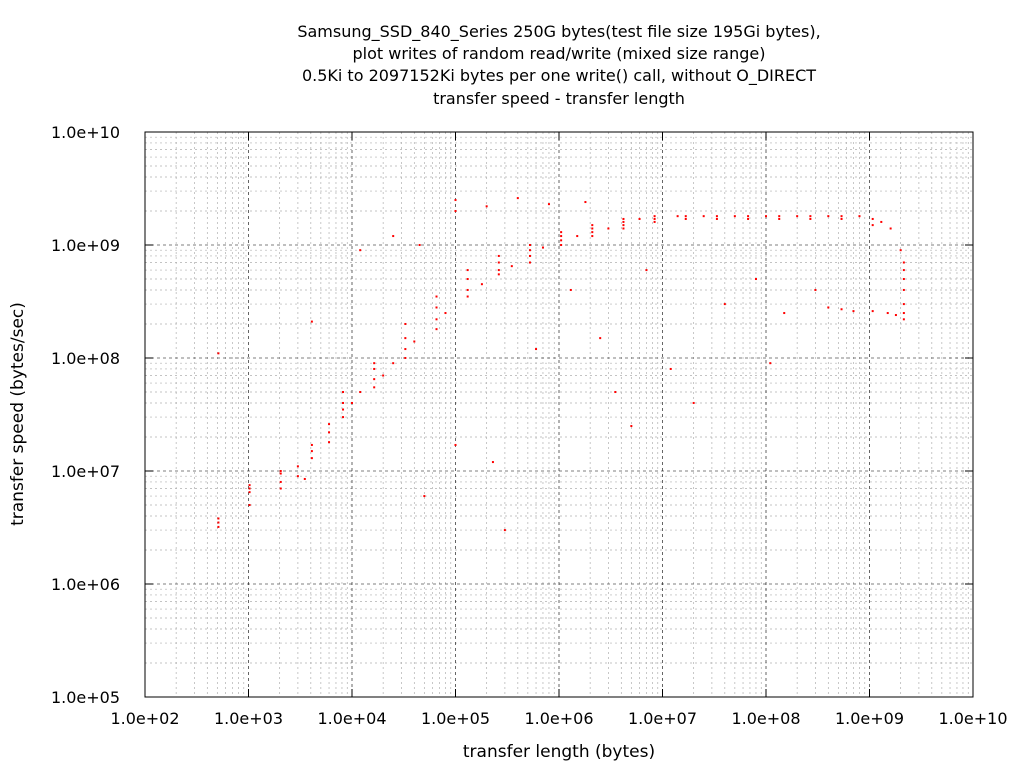 This screenshot has width=1024, height=768. Describe the element at coordinates (85, 132) in the screenshot. I see `y-tick-label: 1.0e+10` at that location.